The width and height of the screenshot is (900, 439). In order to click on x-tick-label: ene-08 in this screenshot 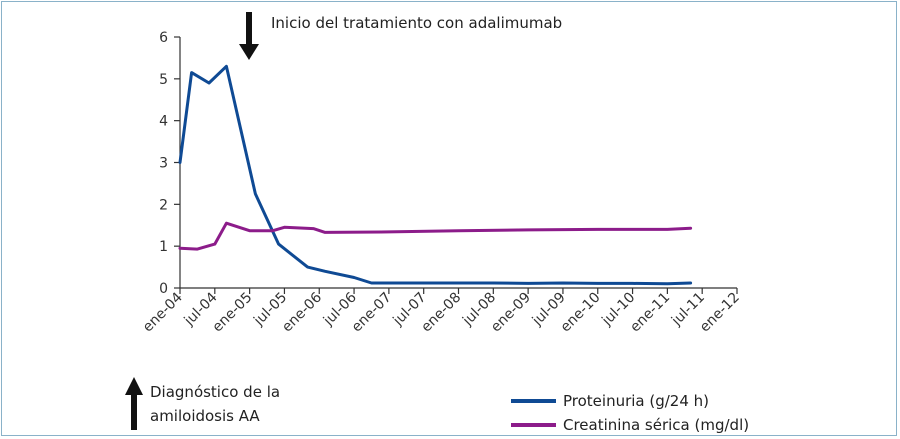, I will do `click(441, 313)`.